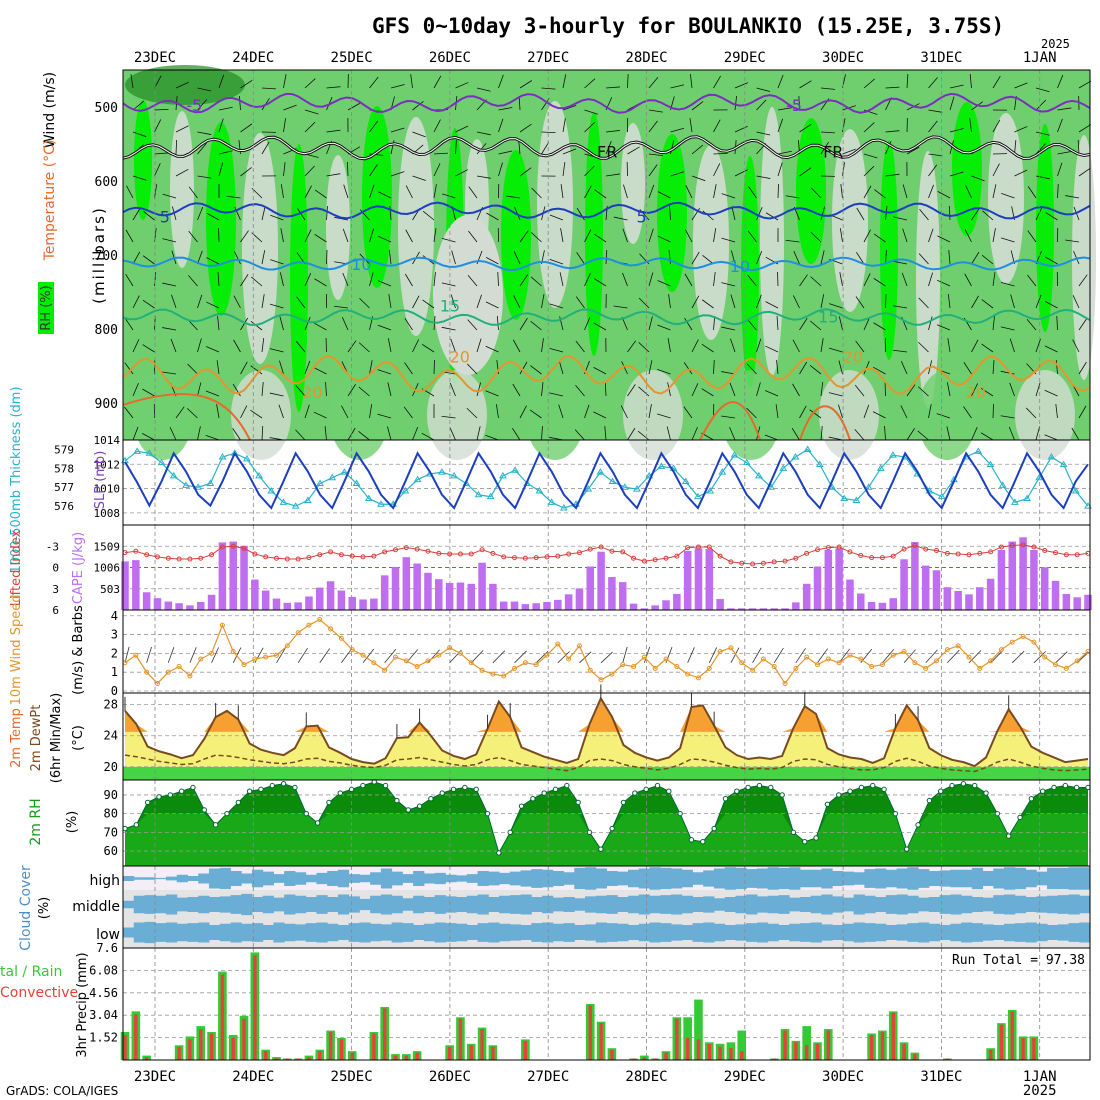 Image resolution: width=1100 pixels, height=1100 pixels. Describe the element at coordinates (55, 568) in the screenshot. I see `li-tick-label: 0` at that location.